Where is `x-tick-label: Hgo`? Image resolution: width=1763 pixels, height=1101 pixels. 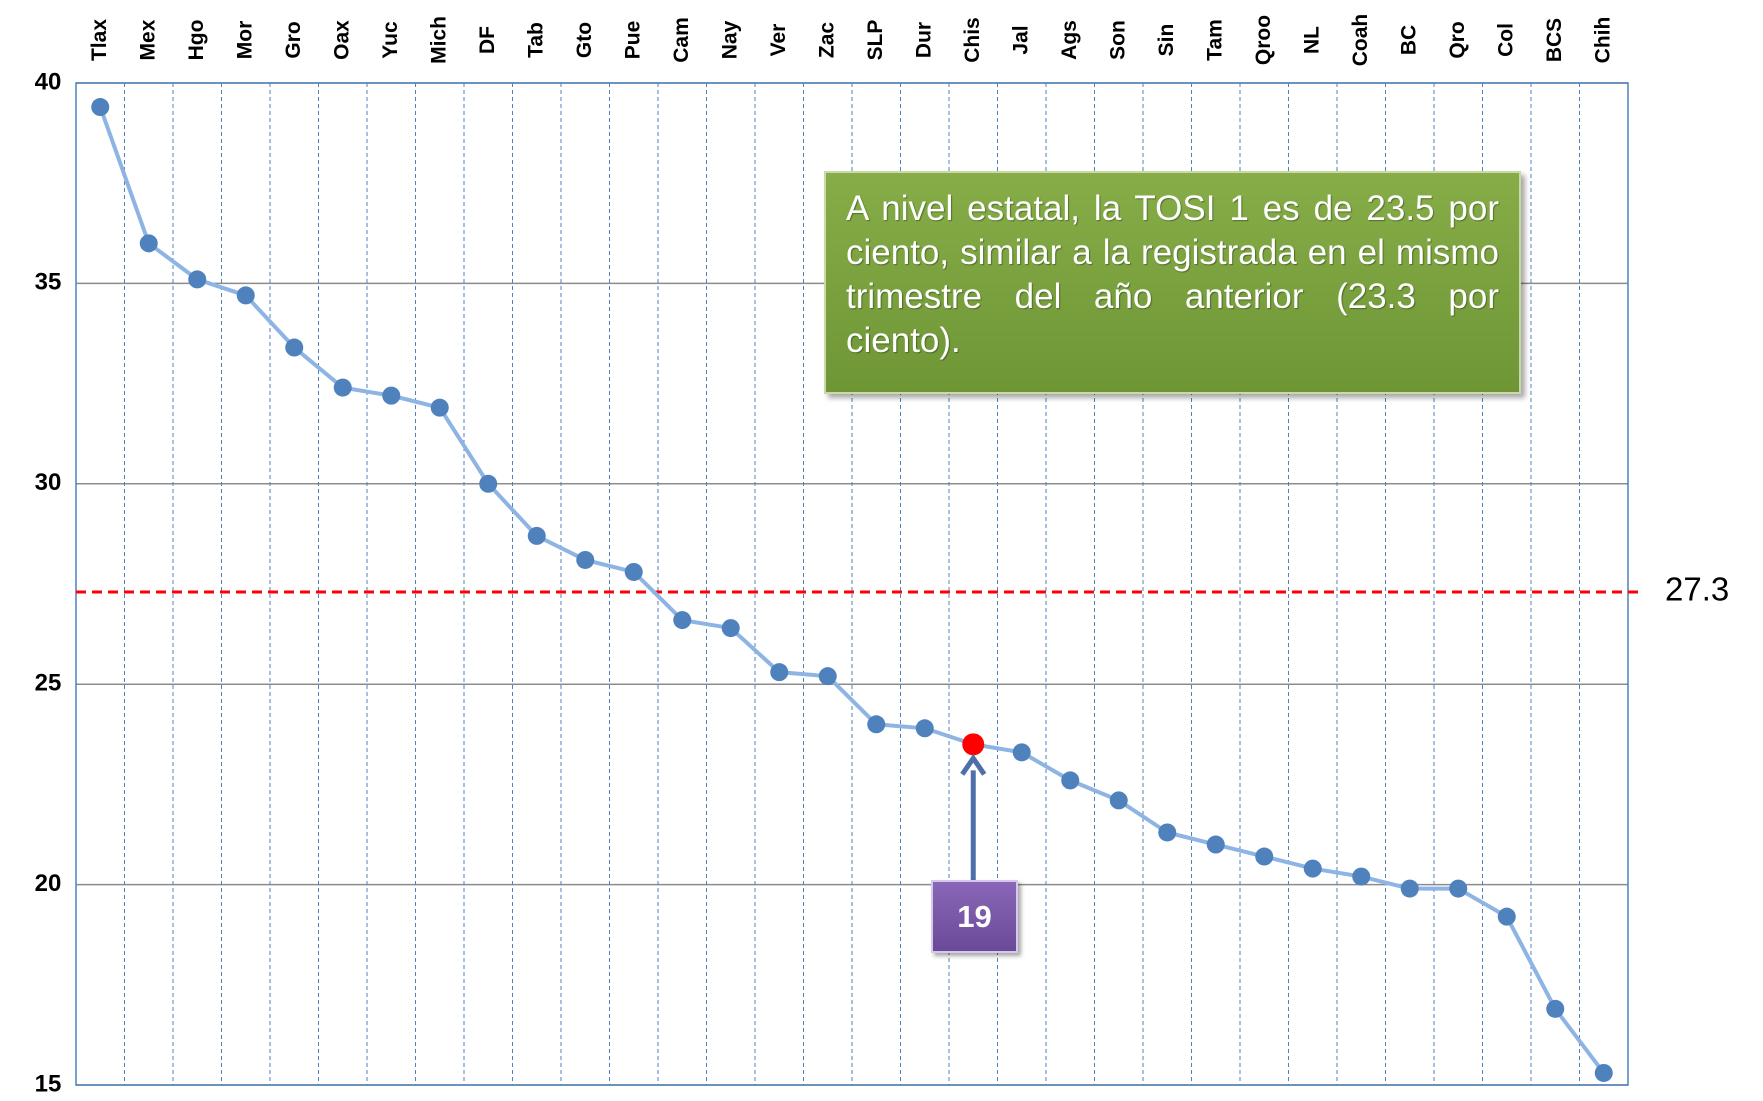
x-tick-label: Hgo is located at coordinates (196, 40).